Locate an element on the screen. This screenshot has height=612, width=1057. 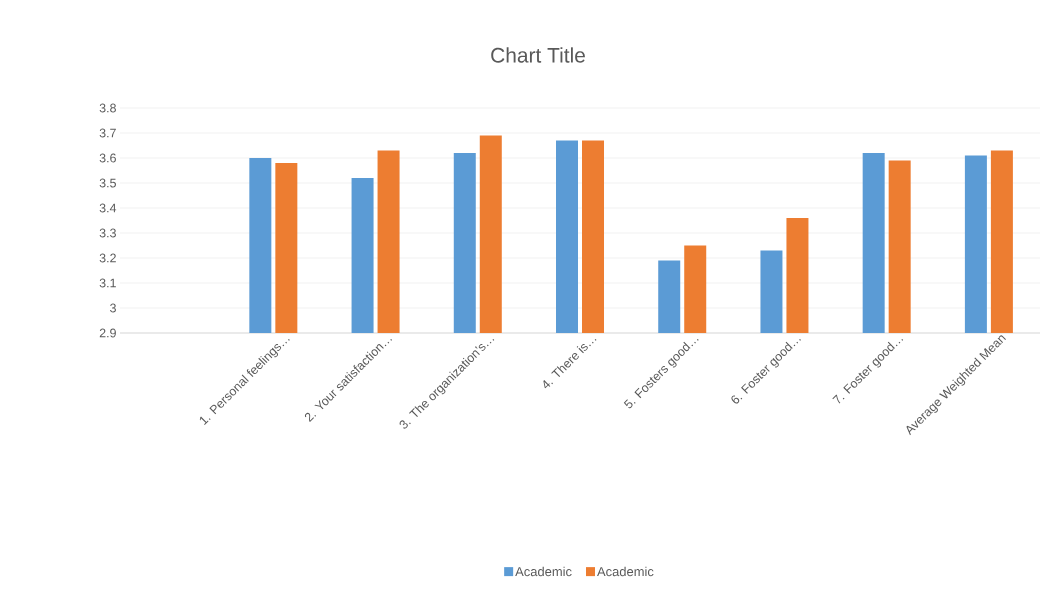
y-tick-label: 3.7 is located at coordinates (107, 133).